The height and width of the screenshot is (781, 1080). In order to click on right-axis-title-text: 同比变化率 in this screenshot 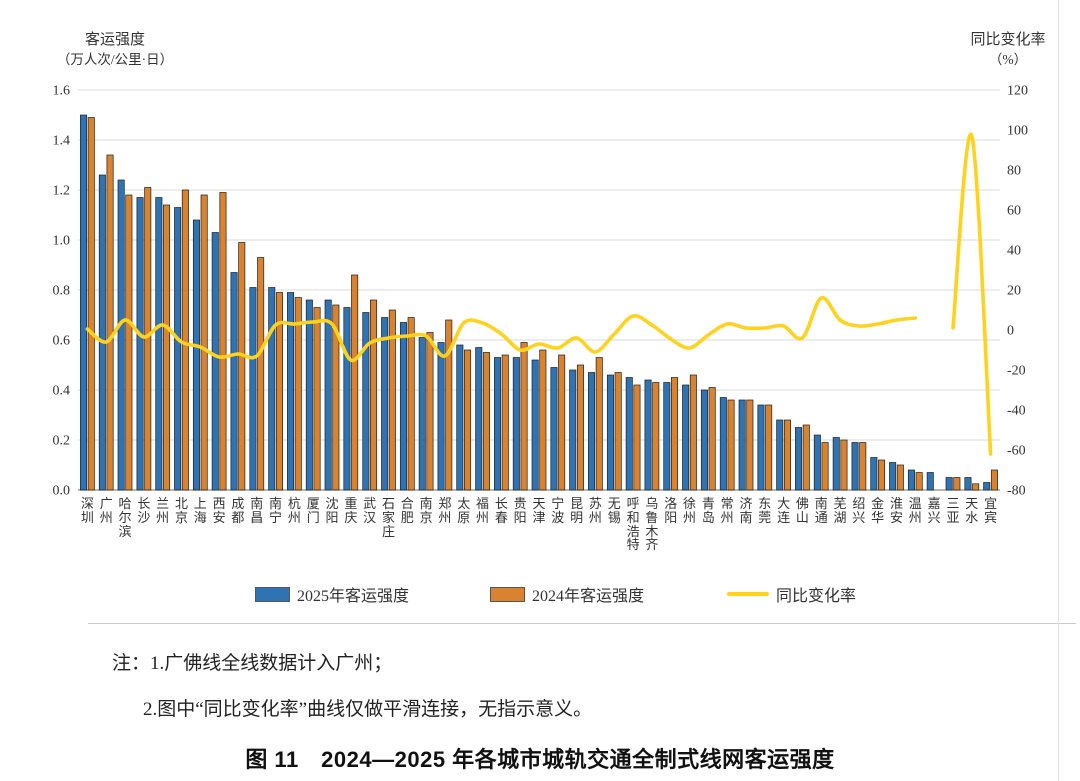, I will do `click(1008, 40)`.